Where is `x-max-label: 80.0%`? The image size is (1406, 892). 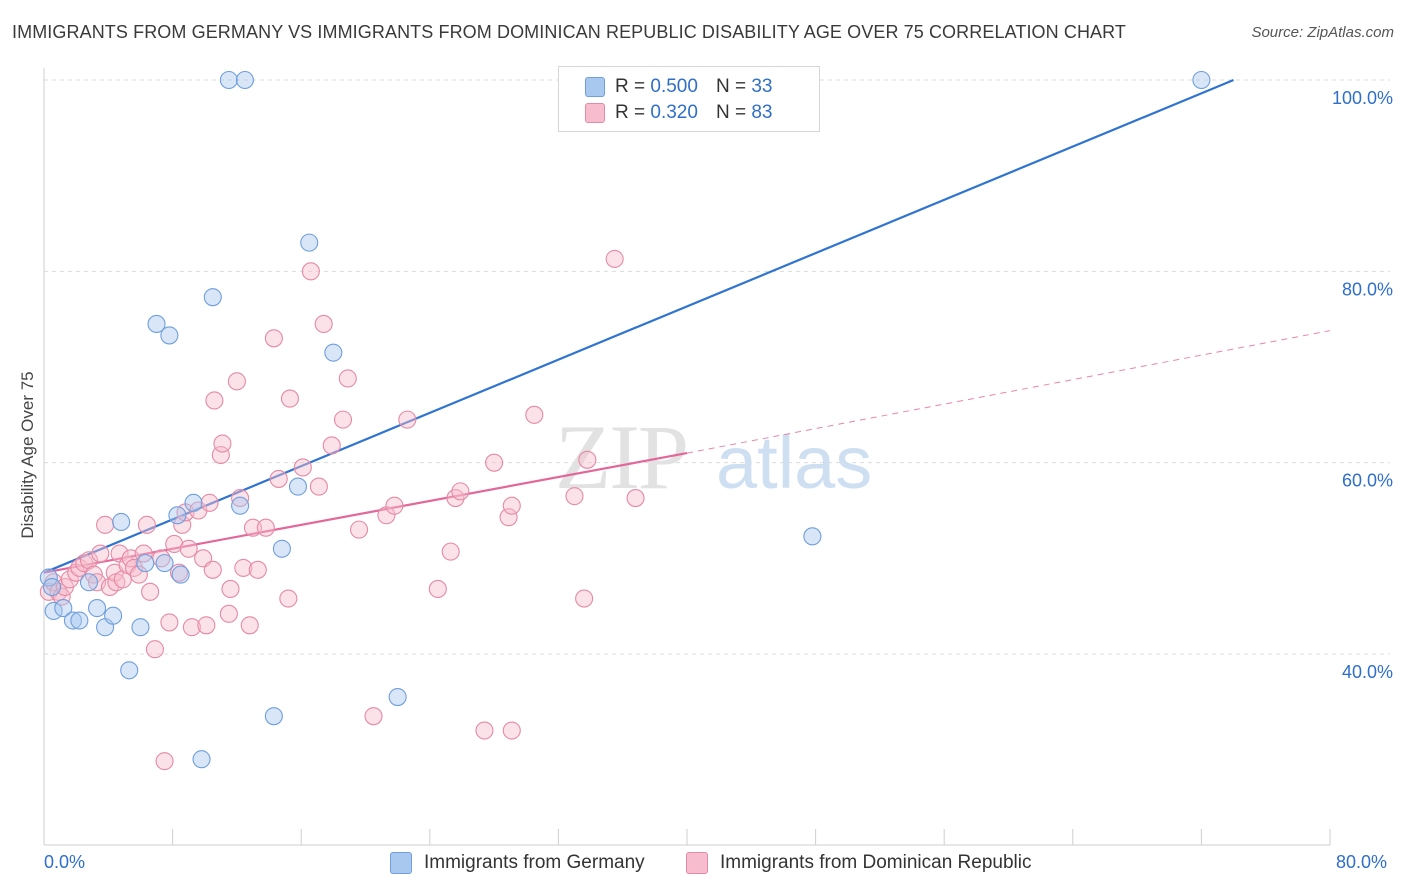 x-max-label: 80.0% is located at coordinates (1362, 862).